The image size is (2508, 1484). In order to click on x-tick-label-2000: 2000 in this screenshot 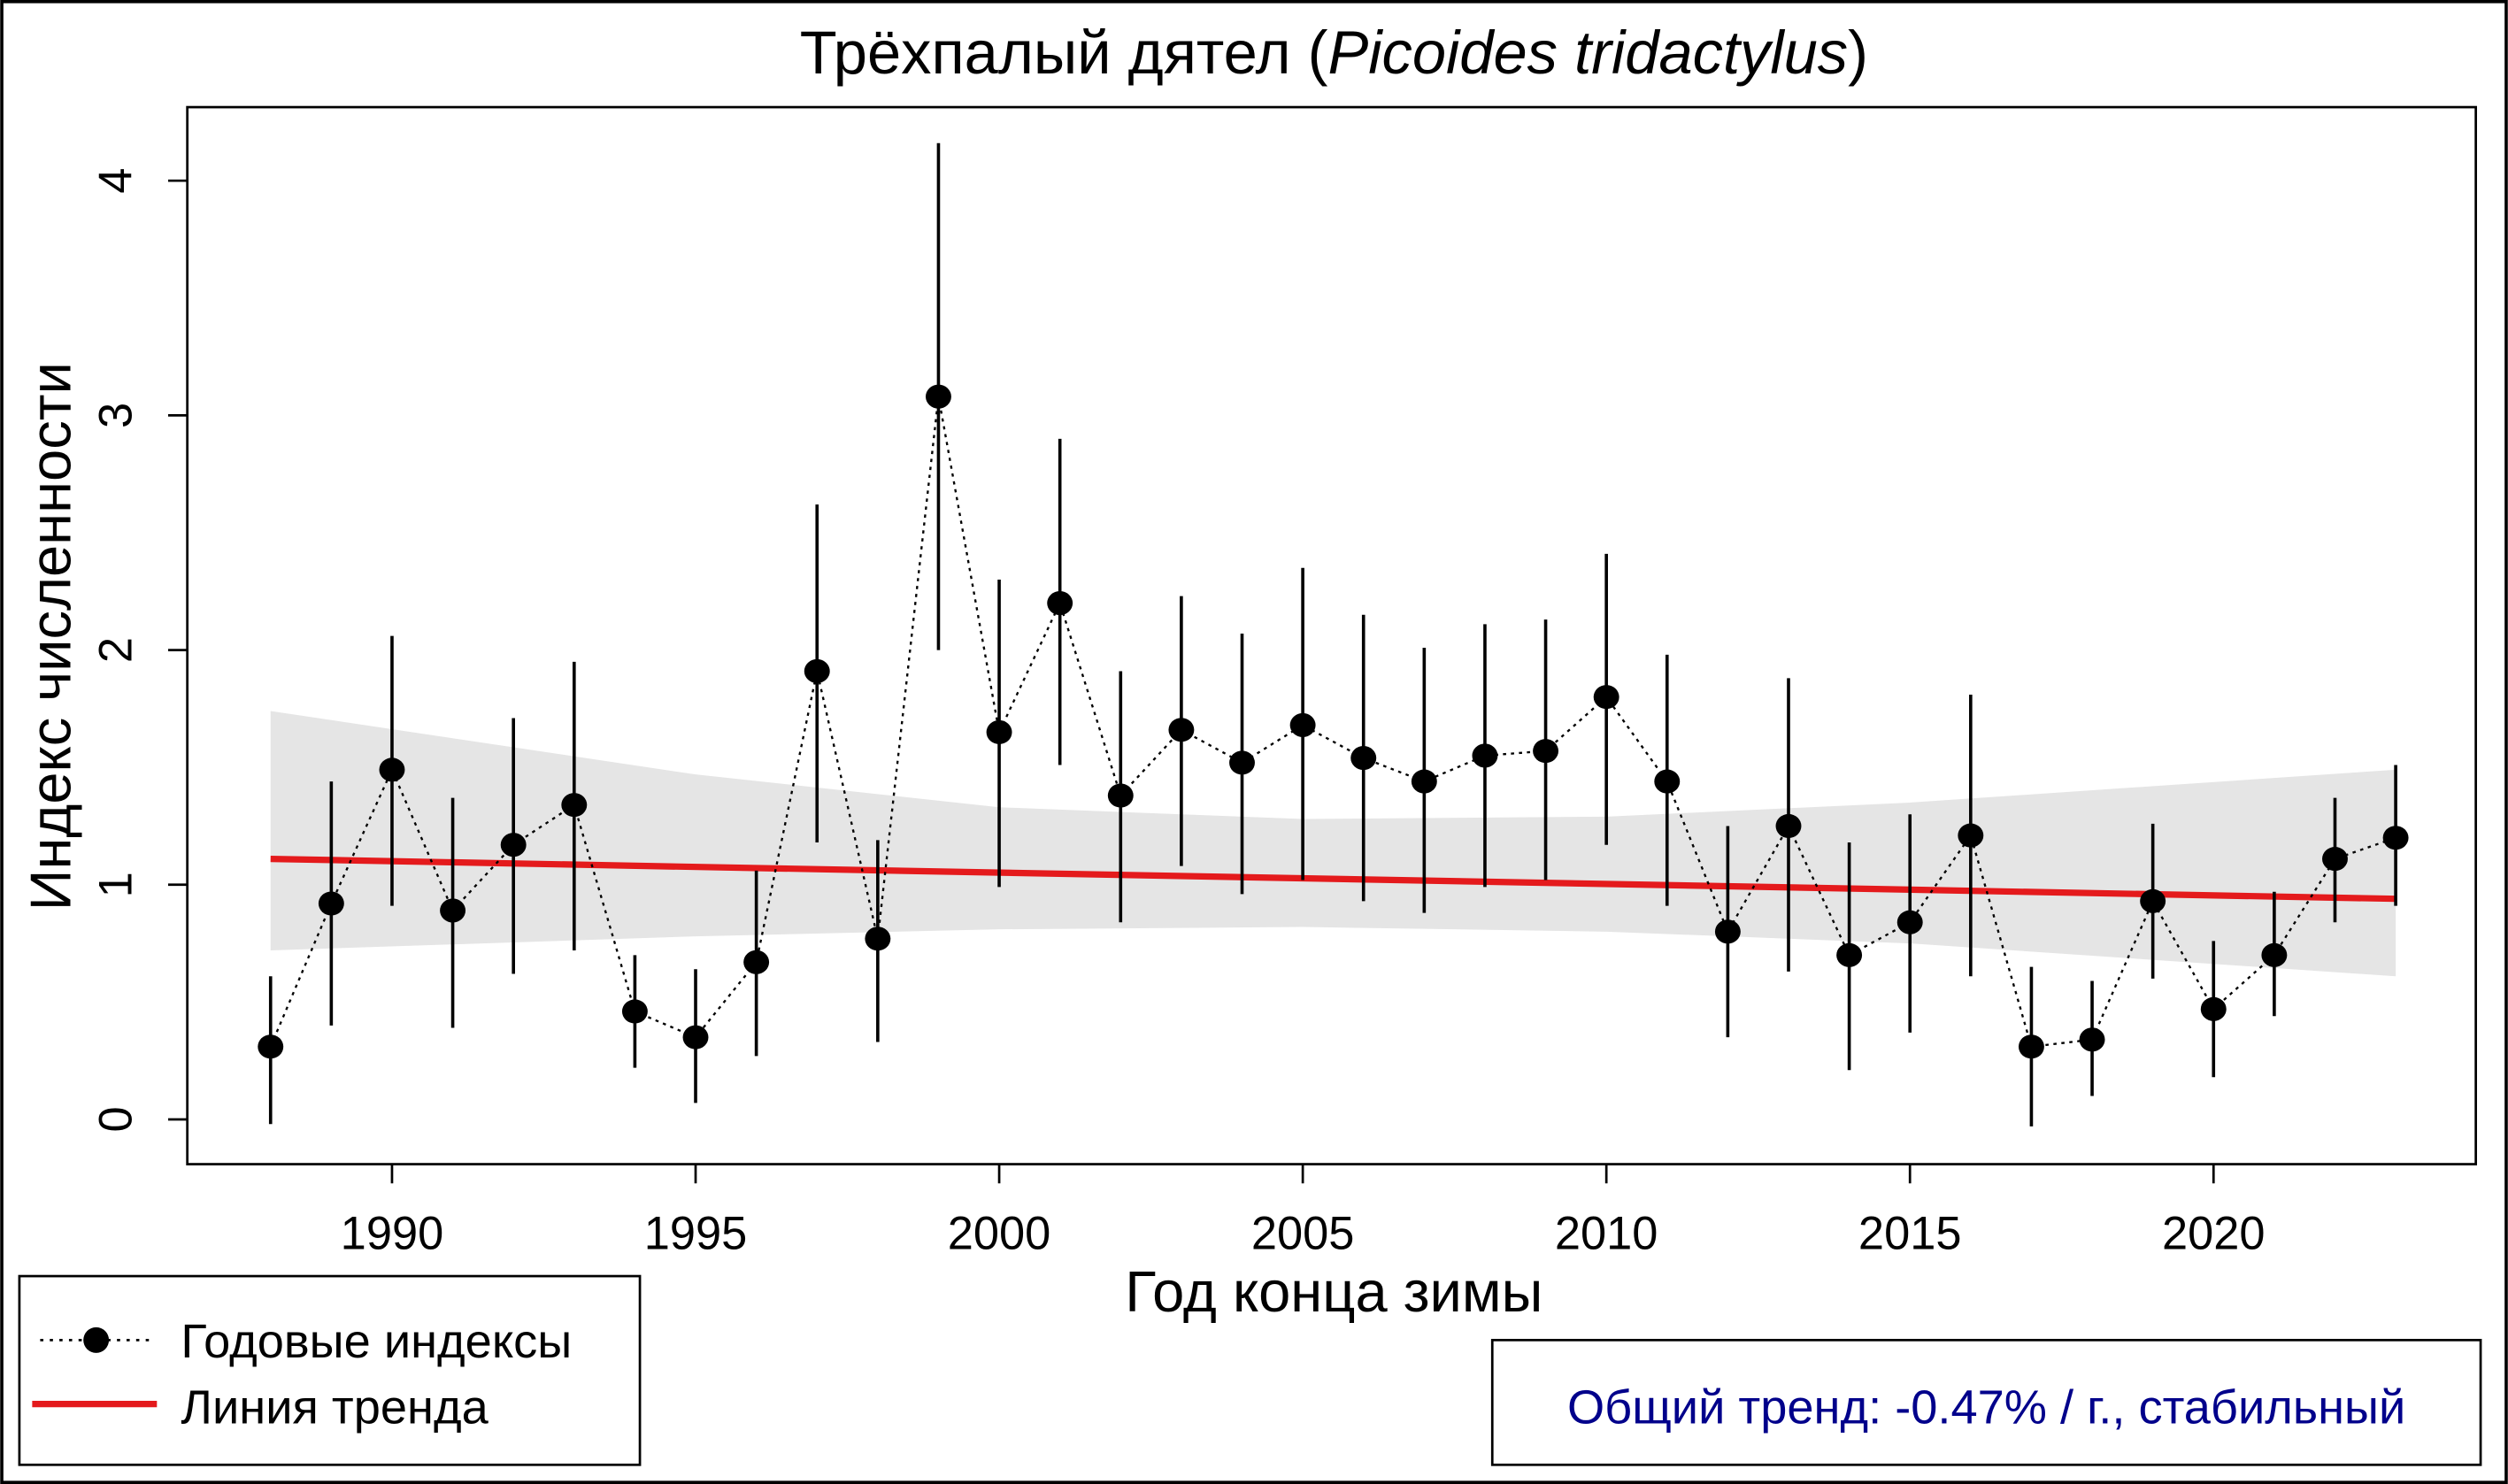, I will do `click(999, 1233)`.